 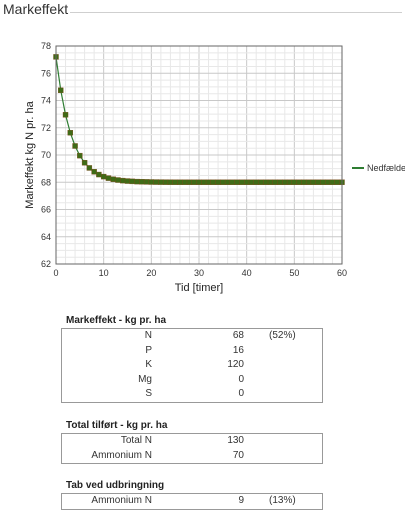 What do you see at coordinates (46, 264) in the screenshot?
I see `y-tick-label: 62` at bounding box center [46, 264].